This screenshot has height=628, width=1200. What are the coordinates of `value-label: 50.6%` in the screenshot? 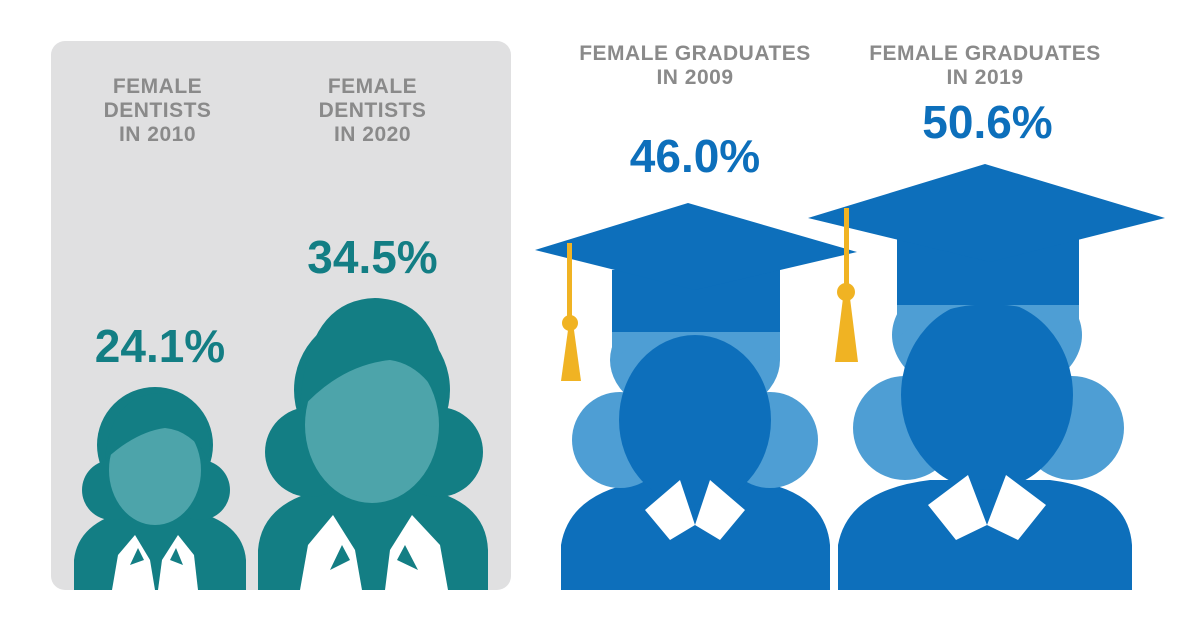 It's located at (987, 122).